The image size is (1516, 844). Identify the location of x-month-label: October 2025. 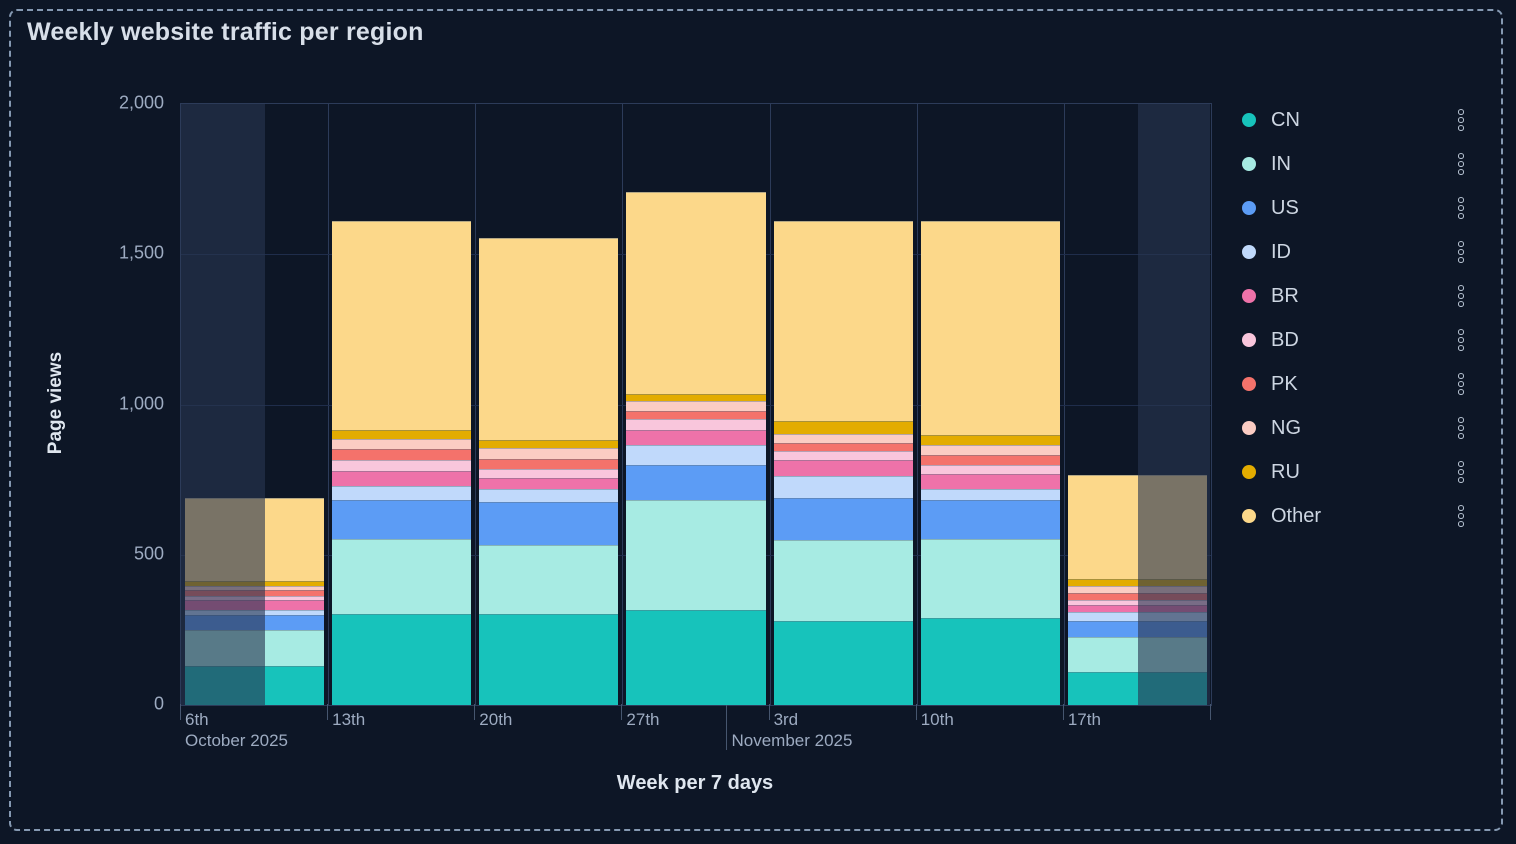
(237, 740).